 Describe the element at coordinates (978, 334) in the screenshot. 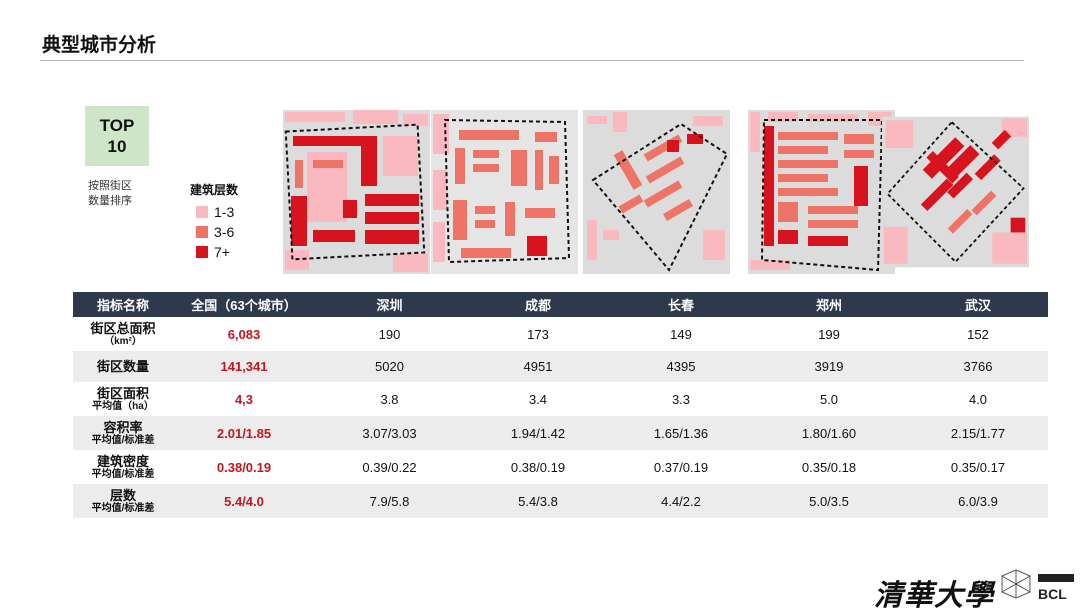

I see `city-value: 152` at that location.